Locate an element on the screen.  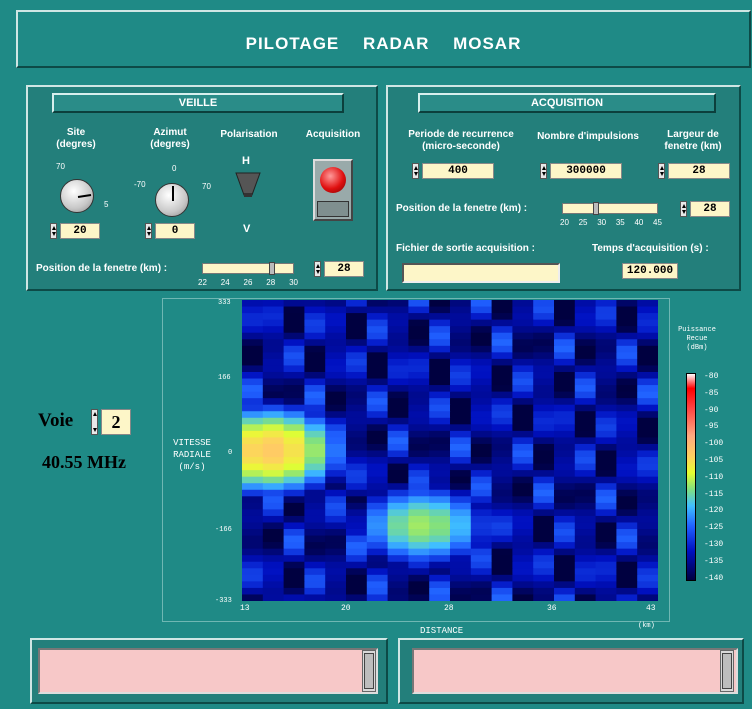
periode-spinner is located at coordinates (415, 171).